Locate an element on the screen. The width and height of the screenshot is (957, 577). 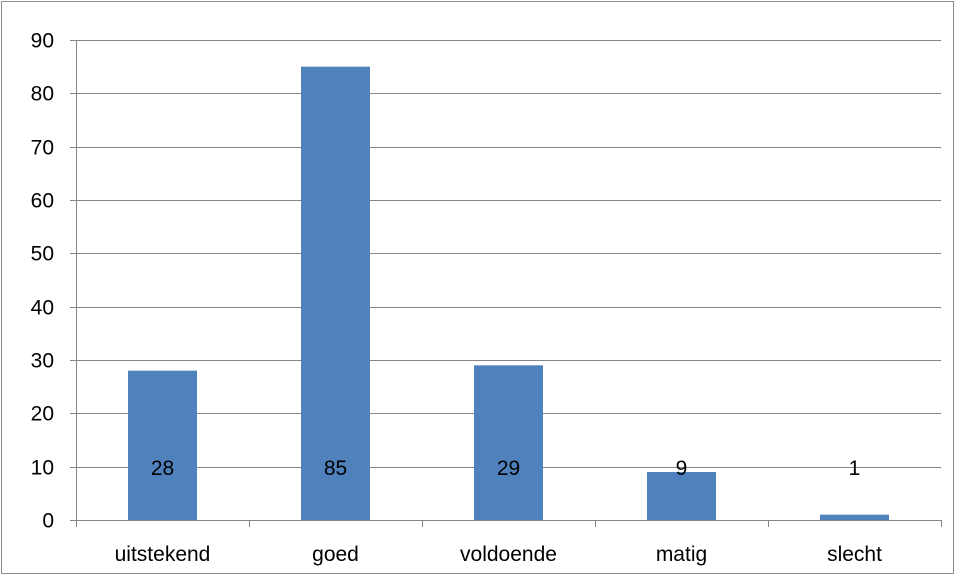
y-tick-label: 60 is located at coordinates (42, 201).